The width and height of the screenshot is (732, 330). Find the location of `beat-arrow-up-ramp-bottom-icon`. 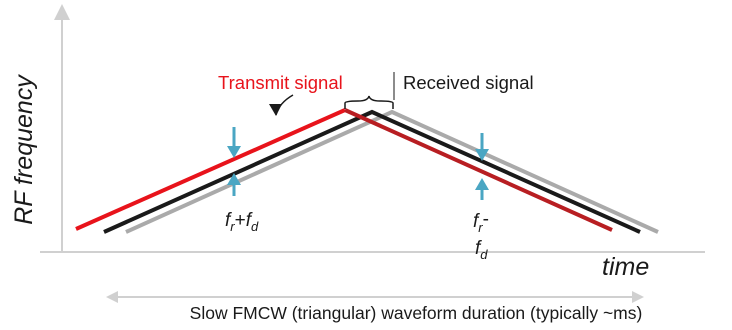

beat-arrow-up-ramp-bottom-icon is located at coordinates (234, 184).